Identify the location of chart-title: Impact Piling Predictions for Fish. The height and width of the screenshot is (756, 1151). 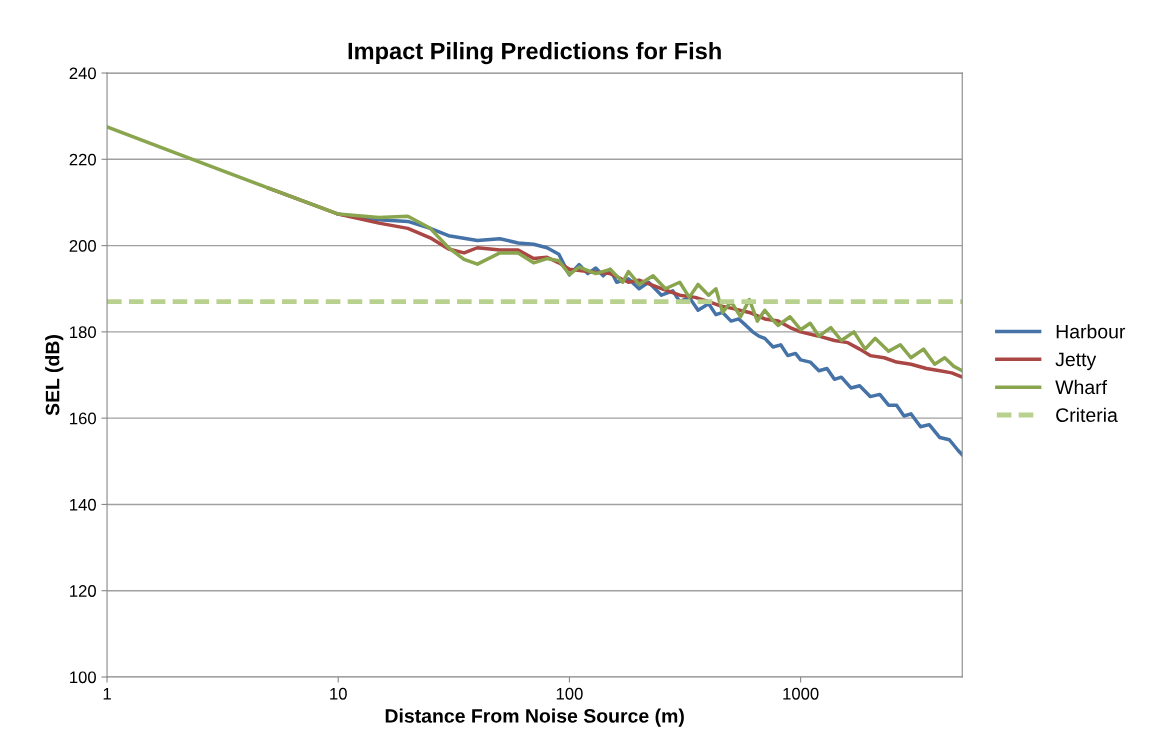
(534, 53).